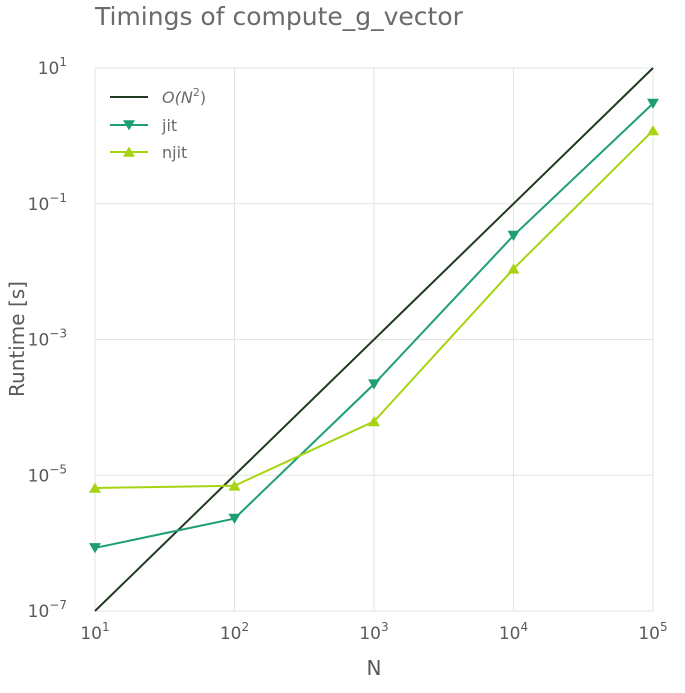  I want to click on y-tick-label: 10⁻⁷, so click(47, 610).